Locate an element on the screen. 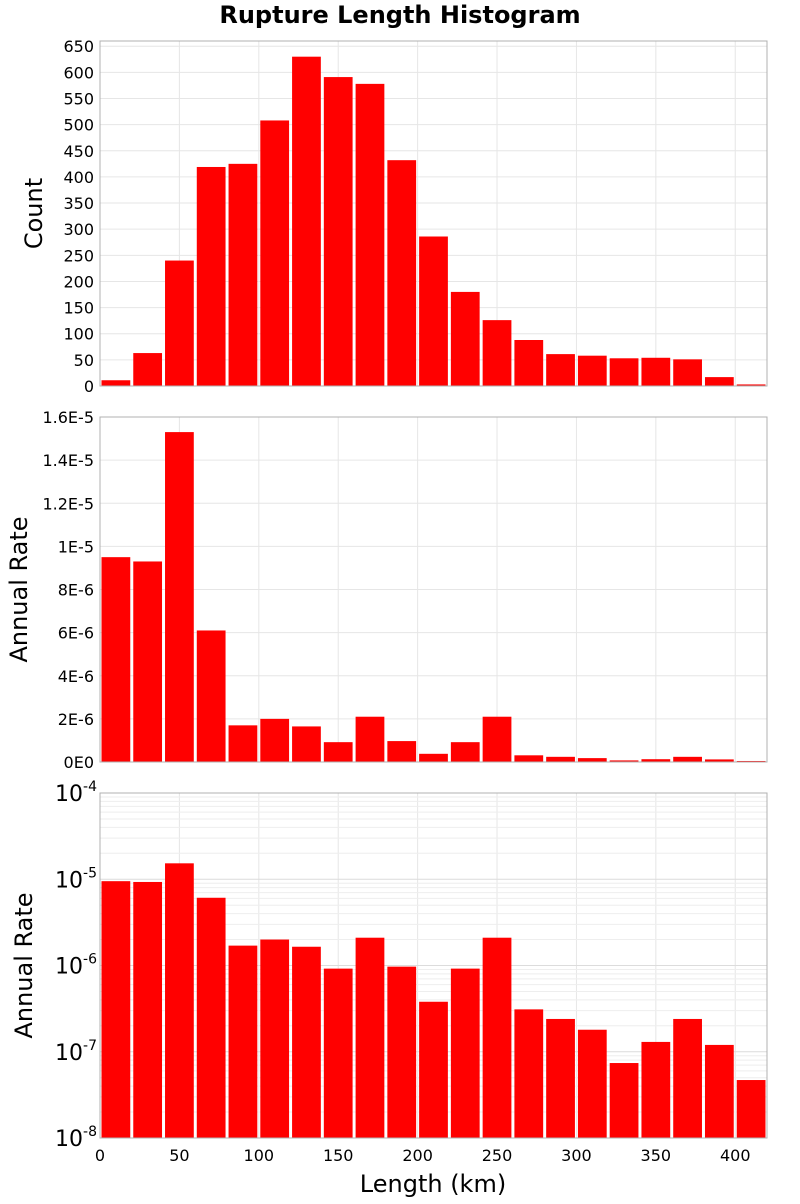  x-tick-label: 250 is located at coordinates (497, 1155).